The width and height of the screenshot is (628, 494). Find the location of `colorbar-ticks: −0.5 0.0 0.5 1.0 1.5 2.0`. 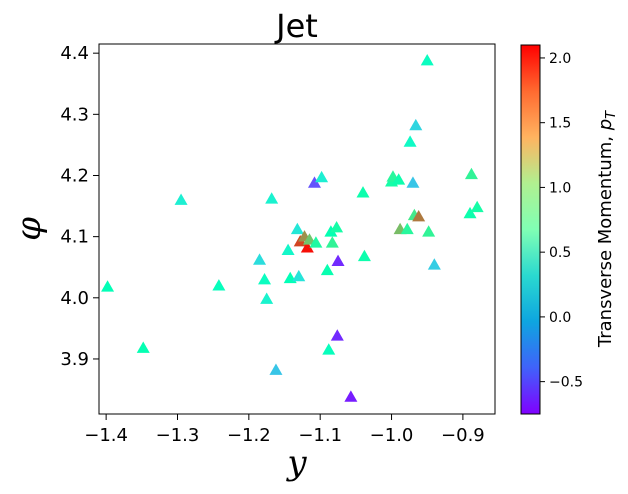

colorbar-ticks: −0.5 0.0 0.5 1.0 1.5 2.0 is located at coordinates (561, 221).